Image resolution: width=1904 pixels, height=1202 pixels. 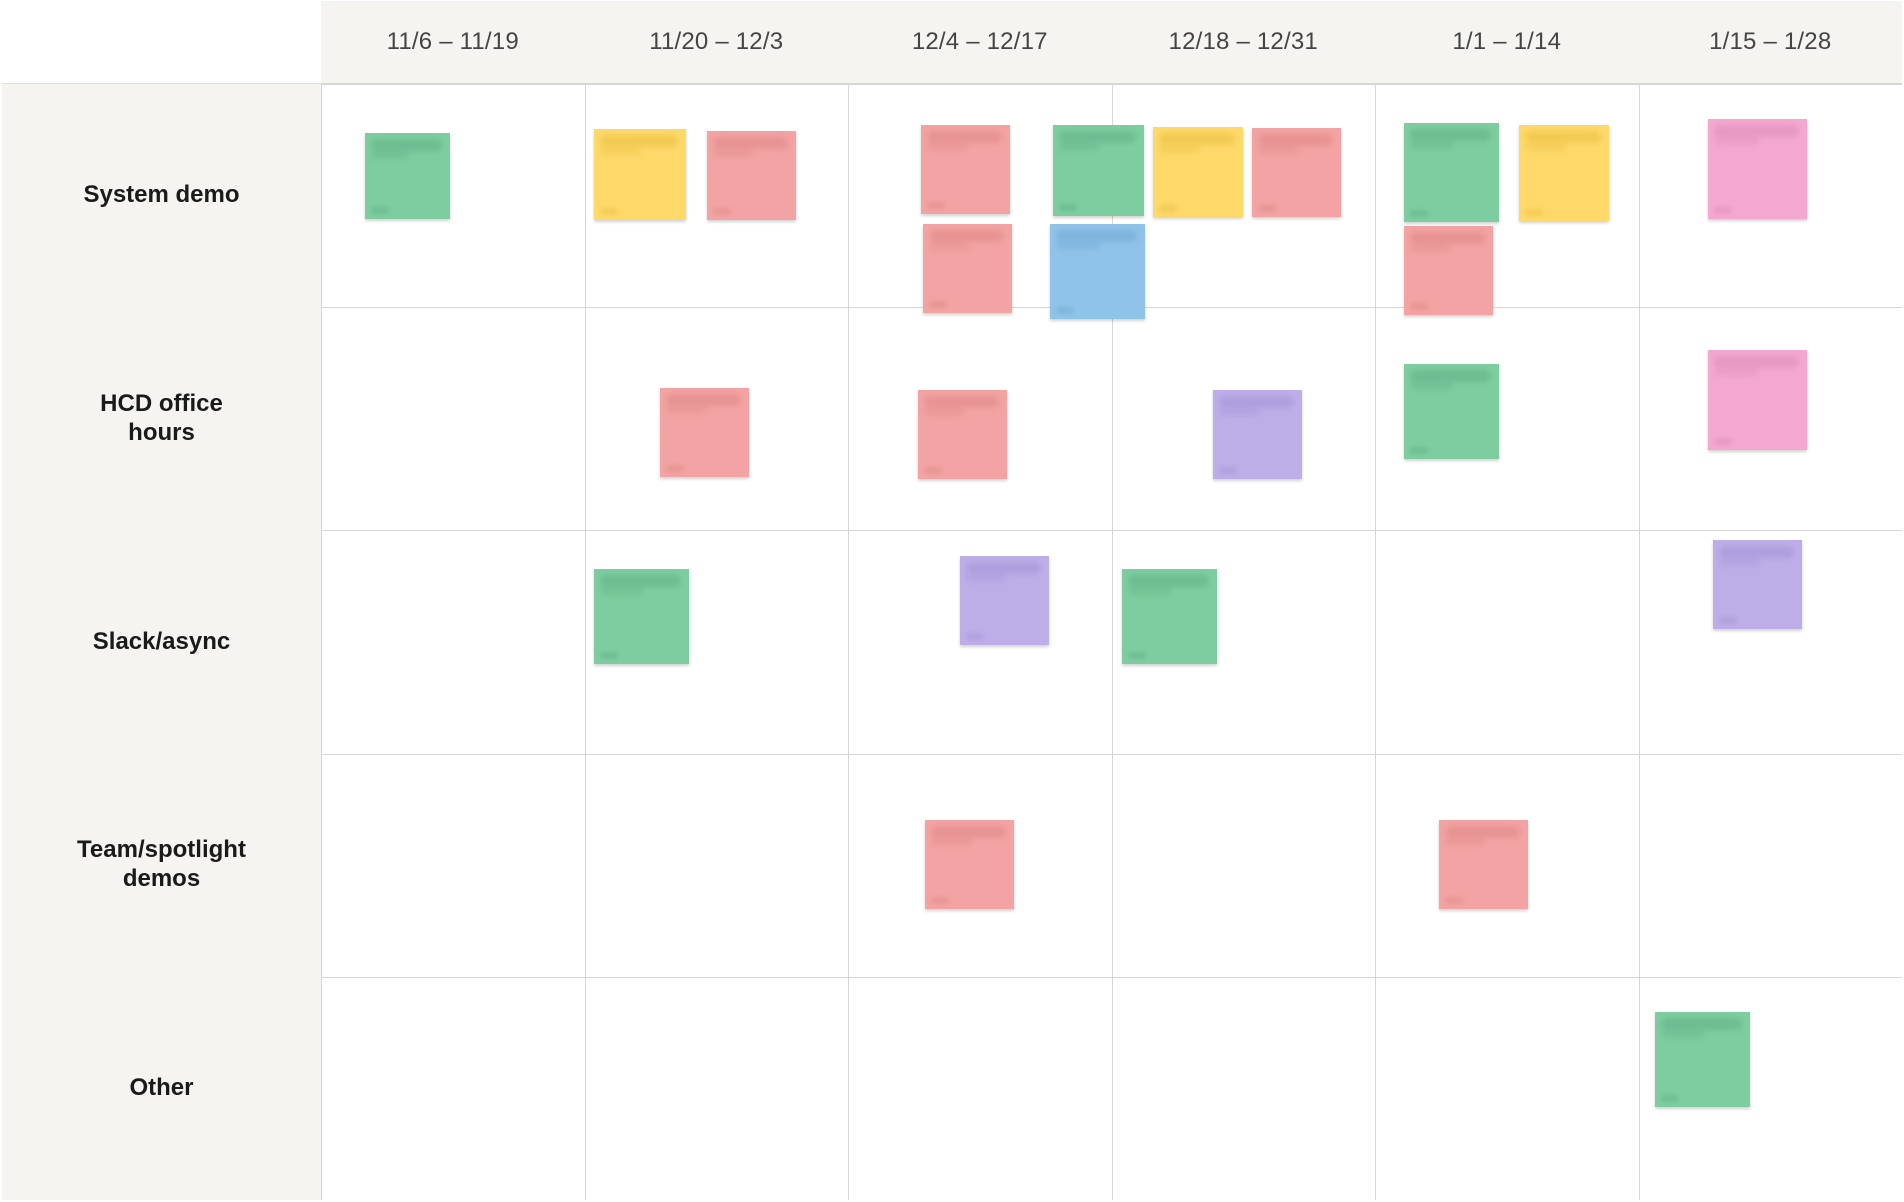 What do you see at coordinates (1097, 271) in the screenshot?
I see `sticky-note-blue` at bounding box center [1097, 271].